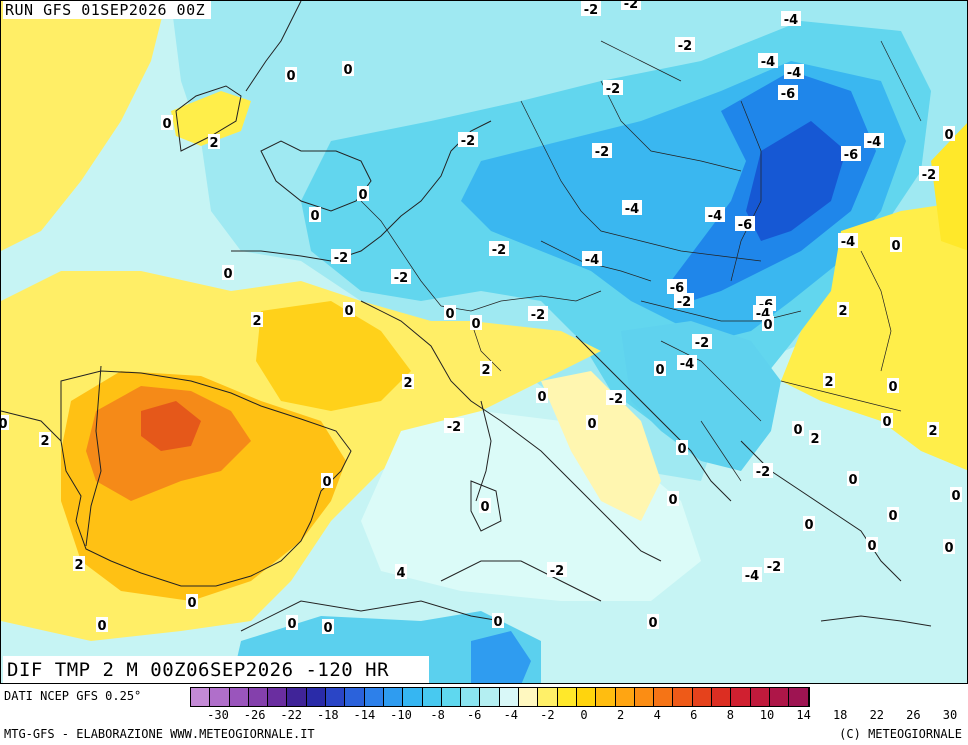 The image size is (968, 745). I want to click on contour-label-text: -6, so click(745, 225).